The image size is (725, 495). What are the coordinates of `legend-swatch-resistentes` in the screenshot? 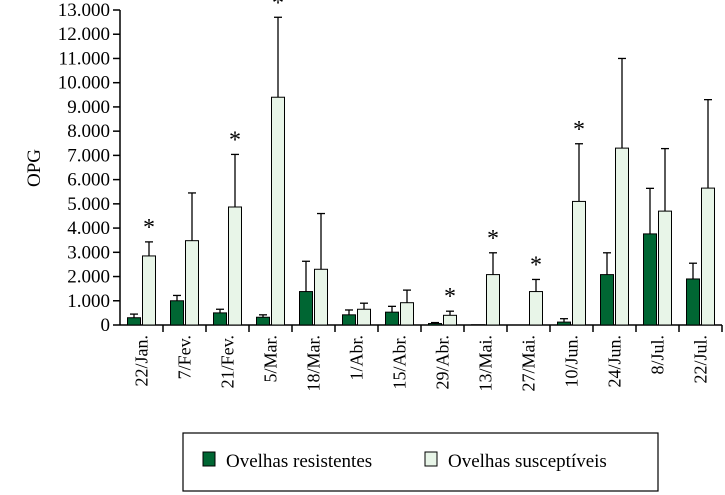 It's located at (209, 459).